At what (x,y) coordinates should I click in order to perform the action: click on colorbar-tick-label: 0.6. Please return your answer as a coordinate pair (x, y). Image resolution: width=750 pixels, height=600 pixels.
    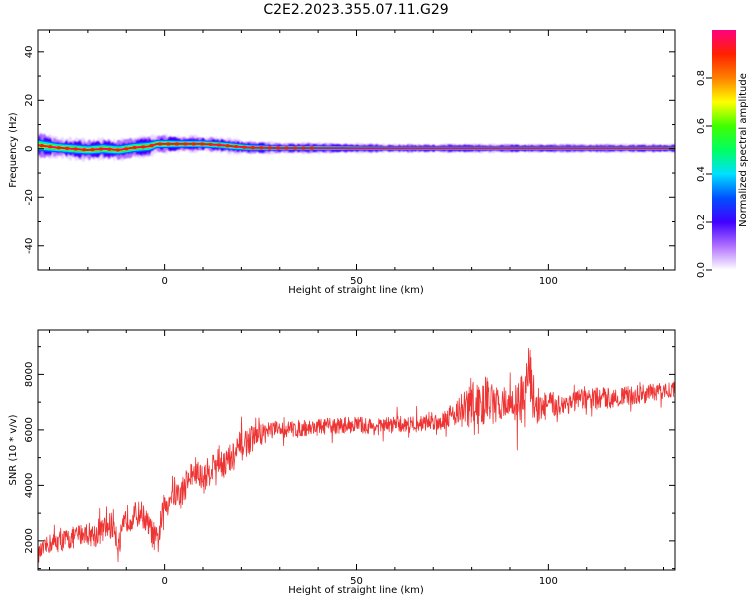
    Looking at the image, I should click on (701, 126).